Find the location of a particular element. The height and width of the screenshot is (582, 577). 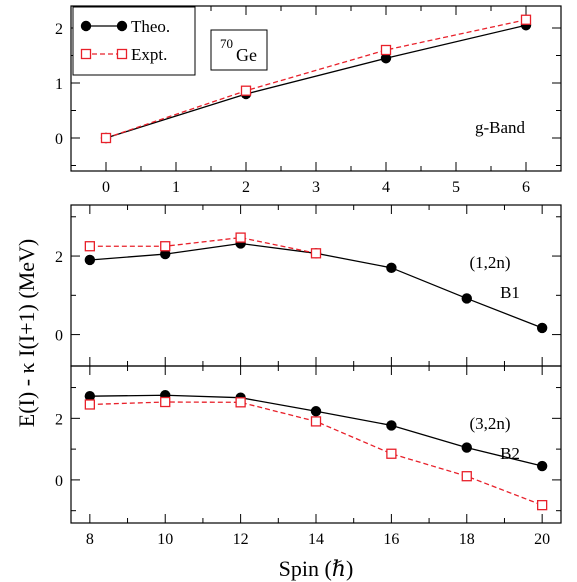

legend-label-expt: Expt. is located at coordinates (149, 54).